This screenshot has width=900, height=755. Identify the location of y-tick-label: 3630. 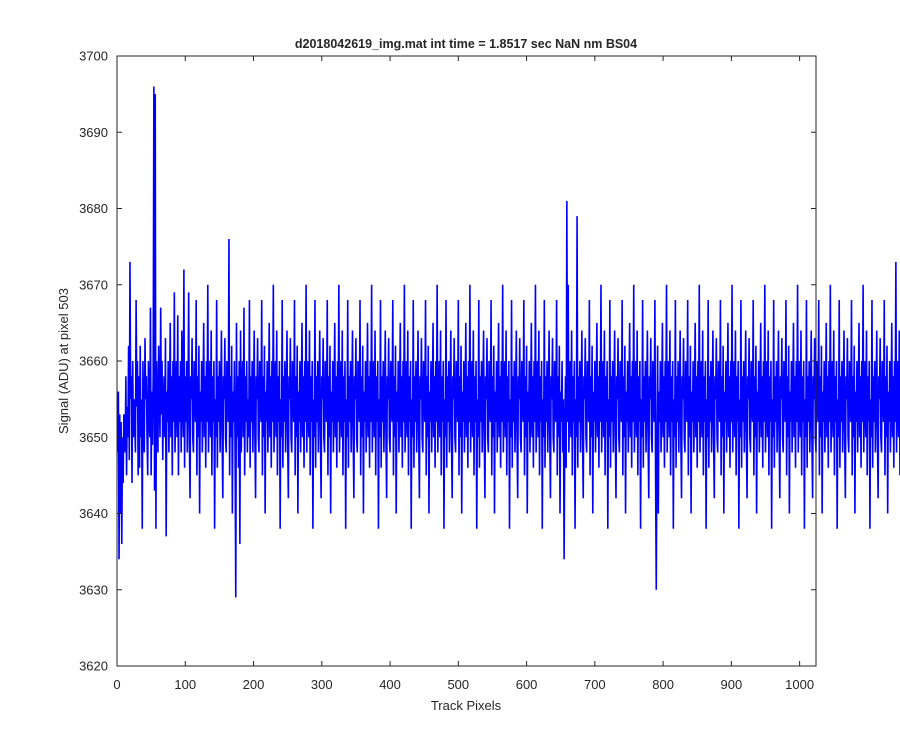
(93, 589).